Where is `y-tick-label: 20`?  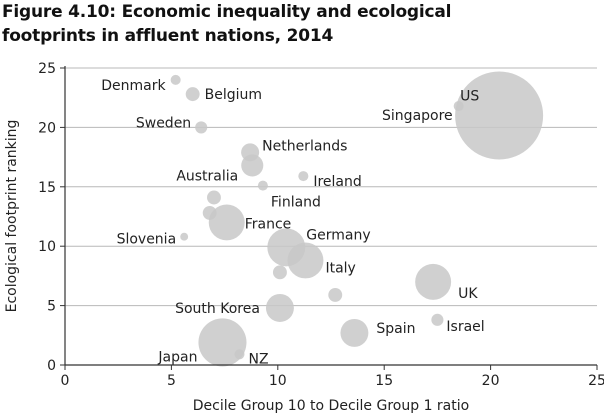 y-tick-label: 20 is located at coordinates (47, 128).